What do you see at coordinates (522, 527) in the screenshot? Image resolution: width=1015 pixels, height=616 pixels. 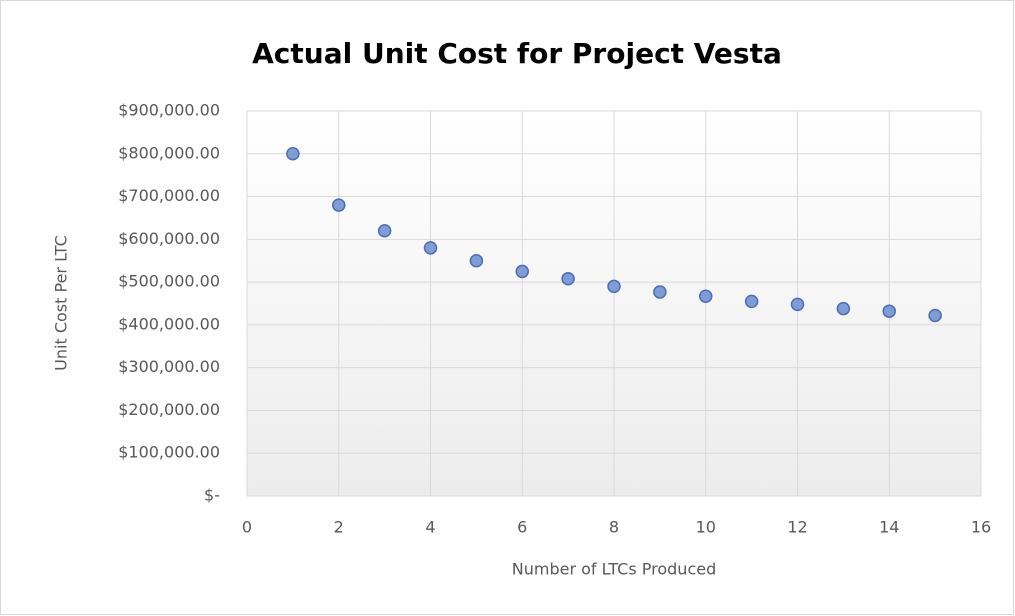 I see `x-tick-label: 6` at bounding box center [522, 527].